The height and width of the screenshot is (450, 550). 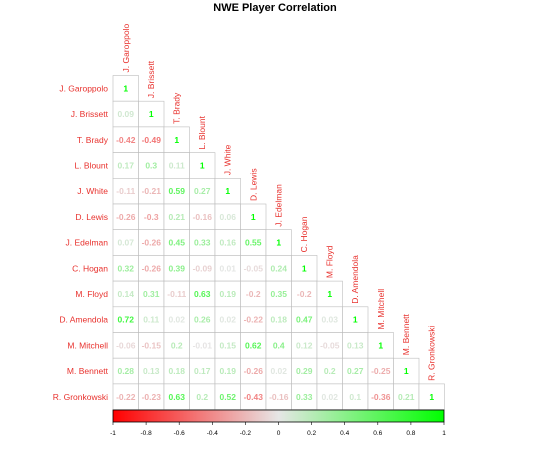 I want to click on cell-value: 0.24, so click(x=278, y=268).